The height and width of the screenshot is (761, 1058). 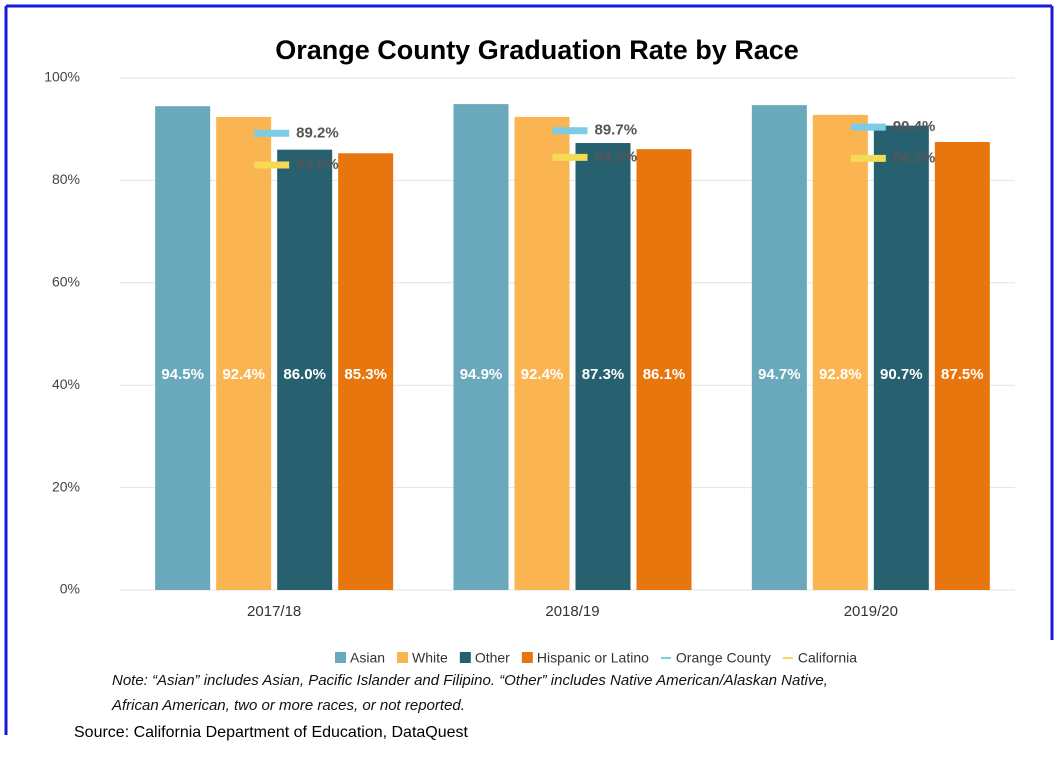 I want to click on bar-value-label: 94.9%, so click(x=481, y=374).